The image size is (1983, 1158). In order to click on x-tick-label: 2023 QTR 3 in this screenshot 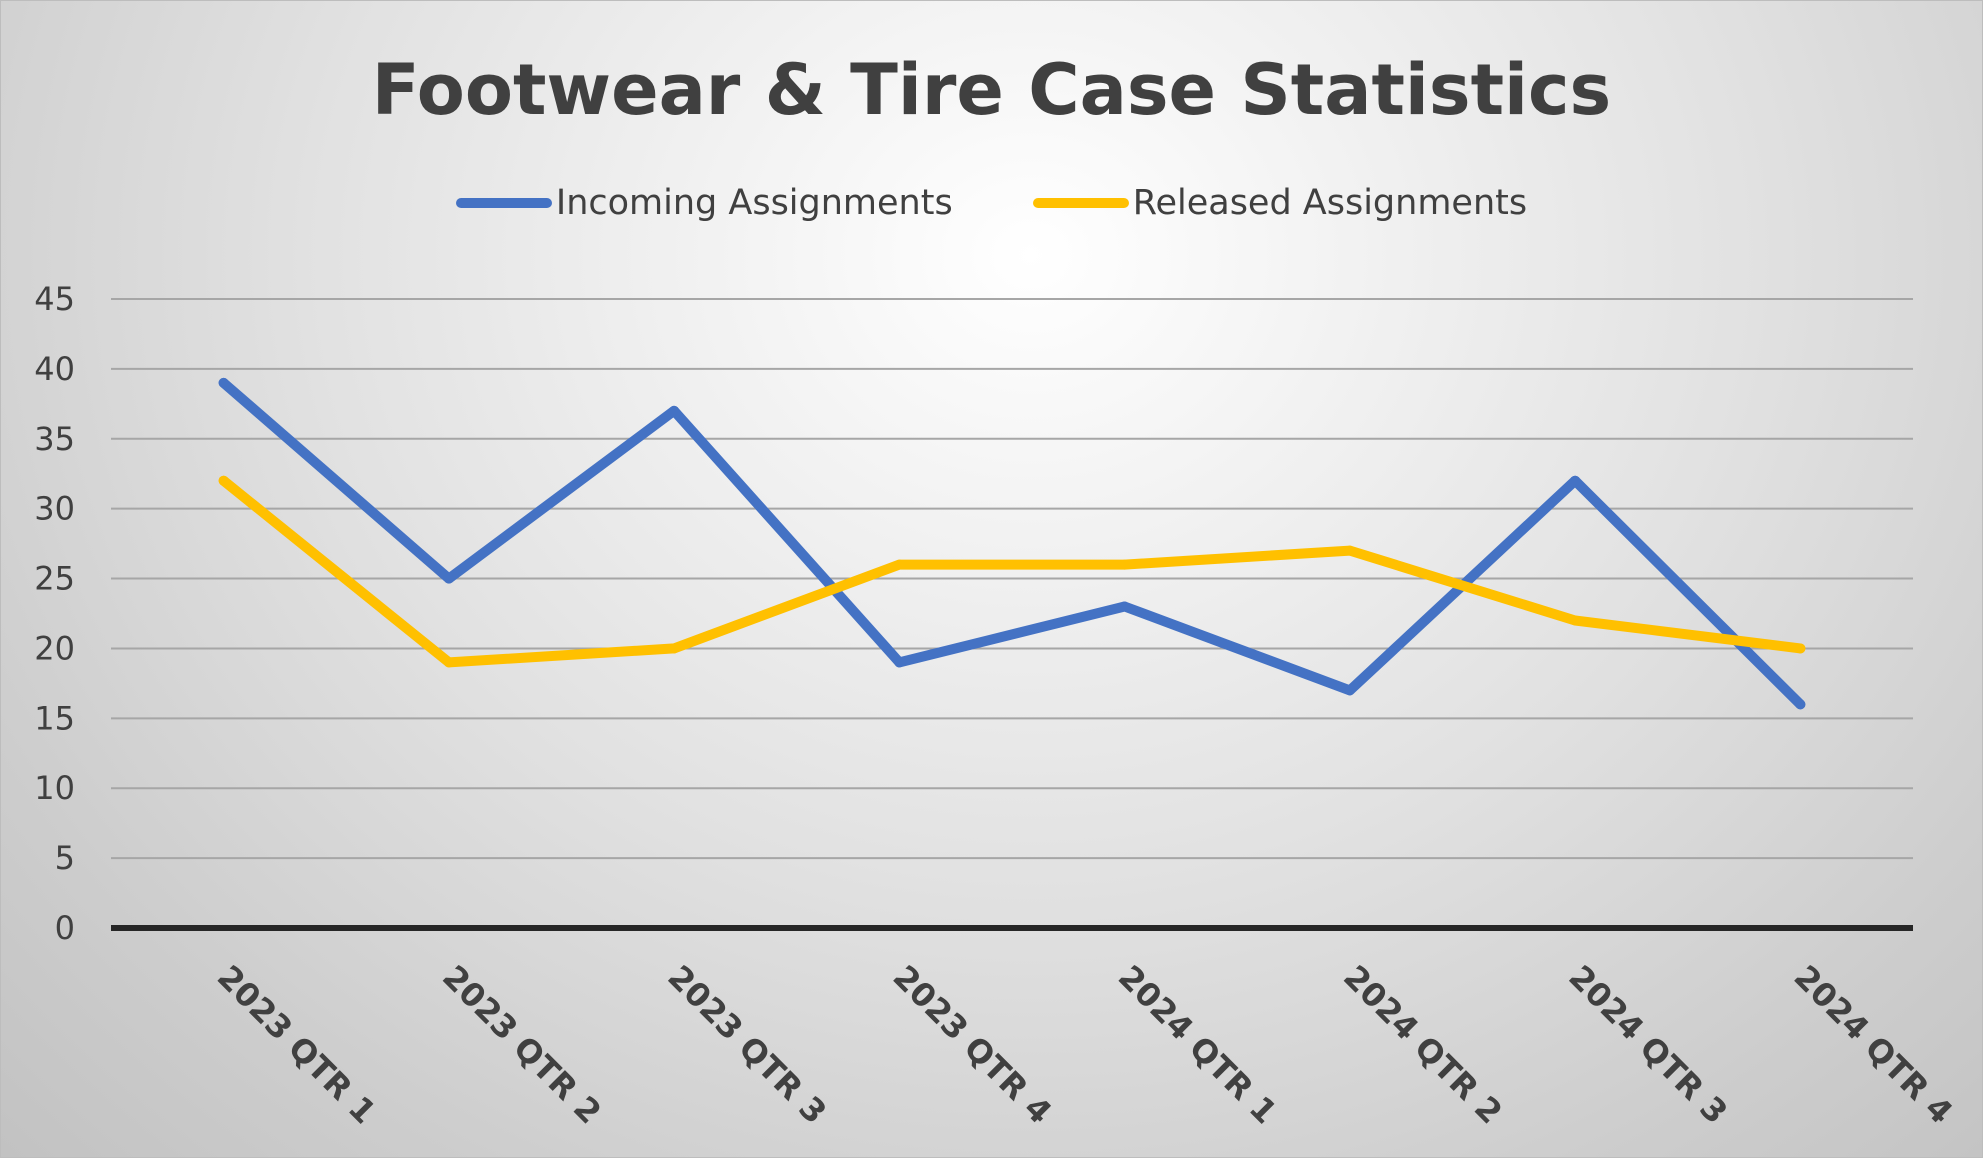, I will do `click(746, 1044)`.